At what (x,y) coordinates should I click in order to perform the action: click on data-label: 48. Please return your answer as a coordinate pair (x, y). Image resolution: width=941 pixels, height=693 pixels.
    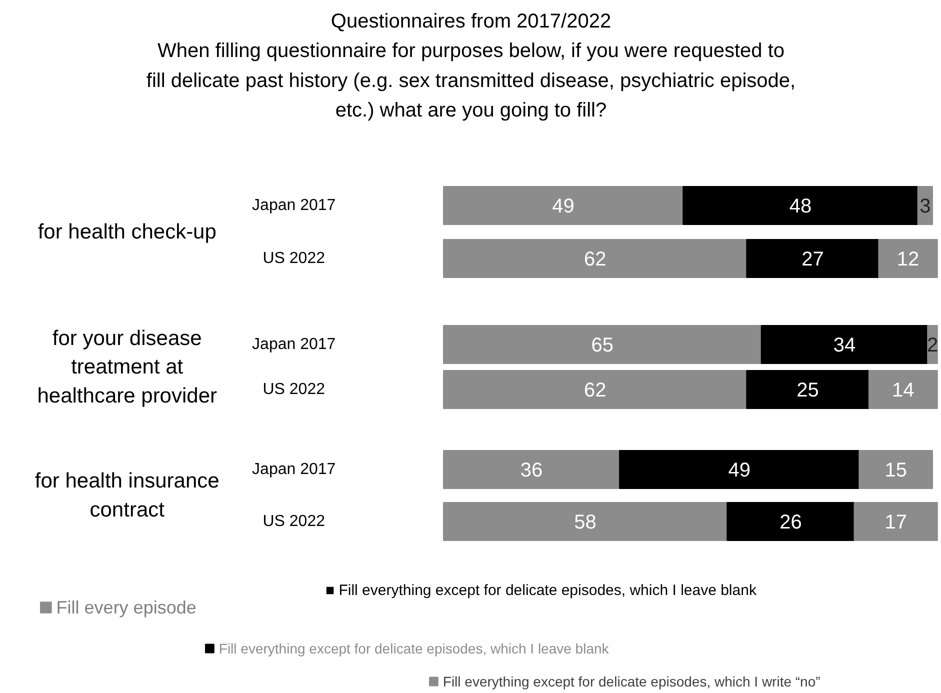
    Looking at the image, I should click on (800, 207).